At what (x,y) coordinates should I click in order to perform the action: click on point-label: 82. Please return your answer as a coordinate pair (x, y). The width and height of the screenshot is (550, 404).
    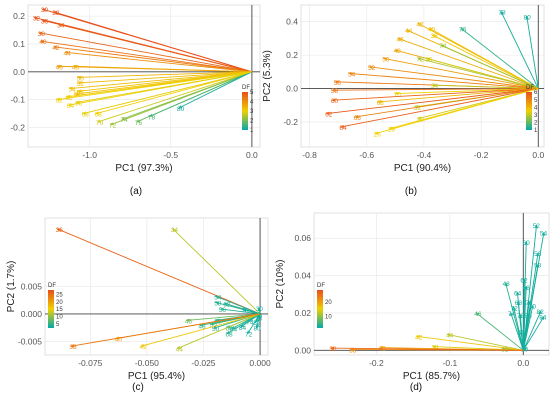
    Looking at the image, I should click on (540, 312).